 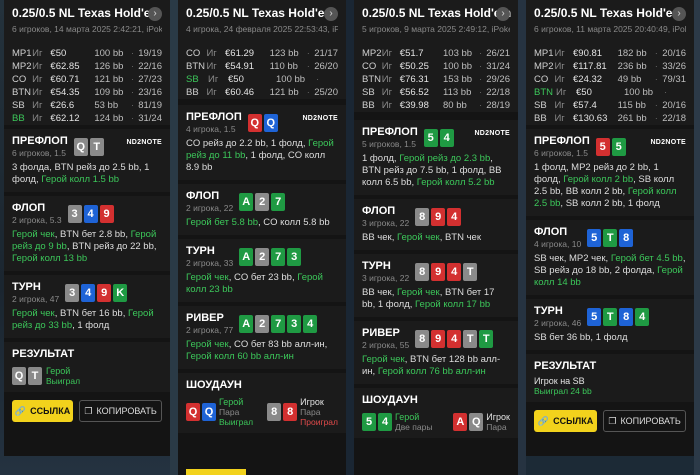 I want to click on player-row: CO Иг €50.25 100 bb · 31/24, so click(x=436, y=66).